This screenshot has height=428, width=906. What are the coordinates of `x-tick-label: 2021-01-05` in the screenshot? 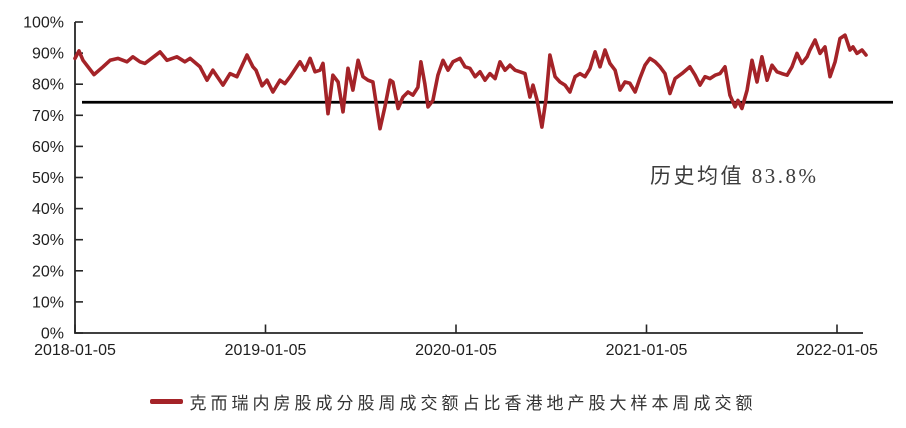 It's located at (647, 350).